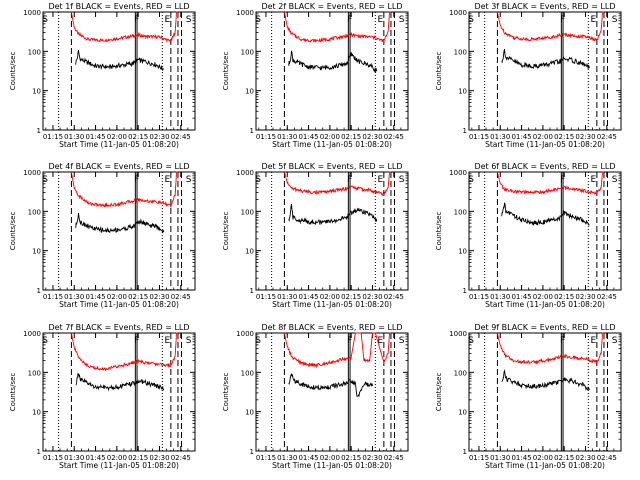 The width and height of the screenshot is (640, 480). What do you see at coordinates (118, 327) in the screenshot?
I see `panel-title: Det 7f BLACK = Events, RED = LLD` at bounding box center [118, 327].